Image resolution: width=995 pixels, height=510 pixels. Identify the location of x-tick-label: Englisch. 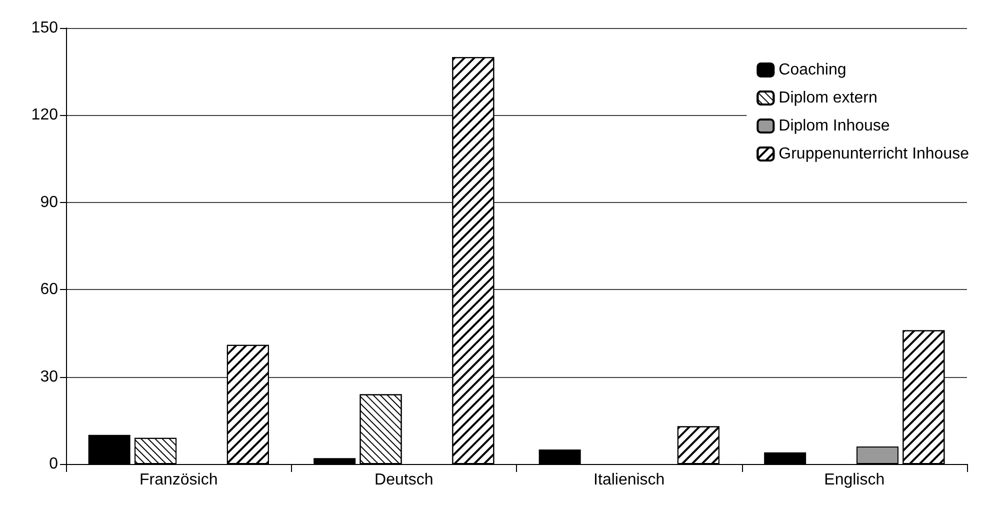
(854, 480).